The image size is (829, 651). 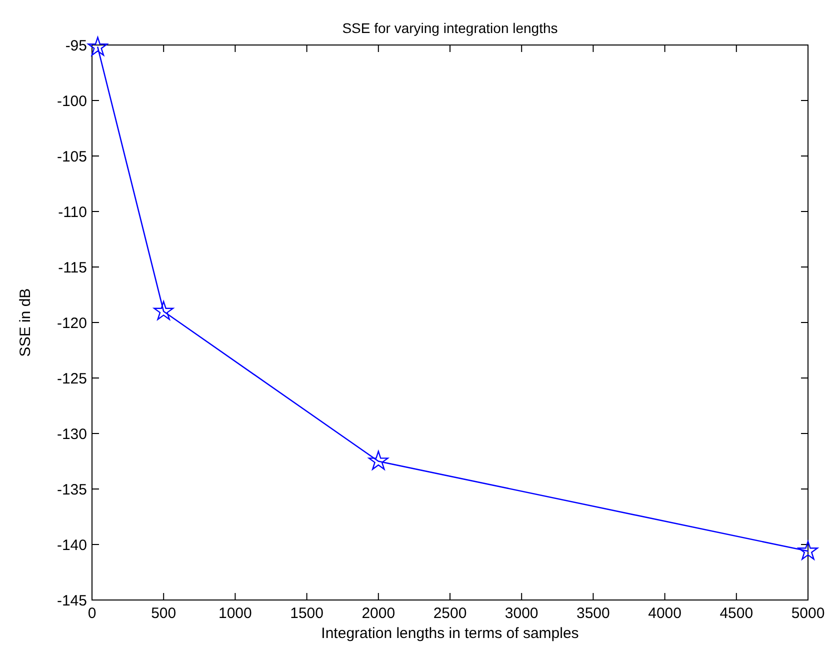 What do you see at coordinates (76, 45) in the screenshot?
I see `y-tick-label: -95` at bounding box center [76, 45].